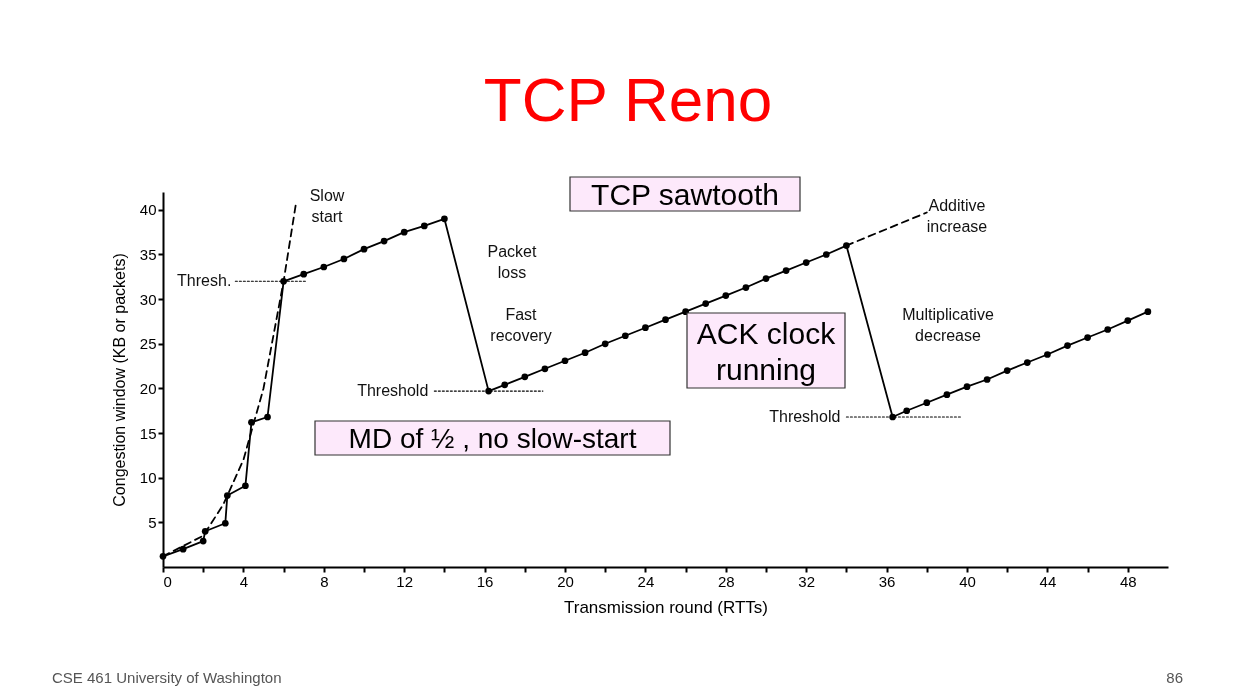 This screenshot has height=700, width=1233. Describe the element at coordinates (167, 677) in the screenshot. I see `text: CSE 461 University of Washington` at that location.